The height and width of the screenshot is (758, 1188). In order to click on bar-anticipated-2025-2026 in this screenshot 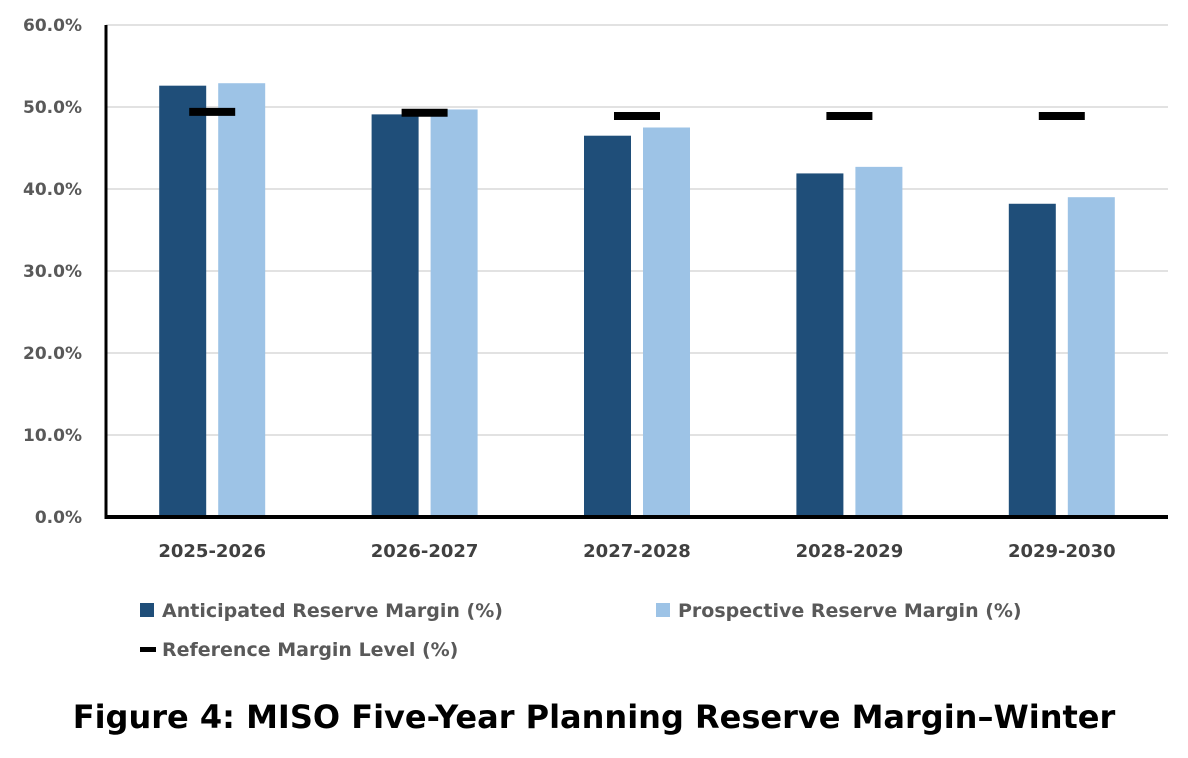, I will do `click(183, 301)`.